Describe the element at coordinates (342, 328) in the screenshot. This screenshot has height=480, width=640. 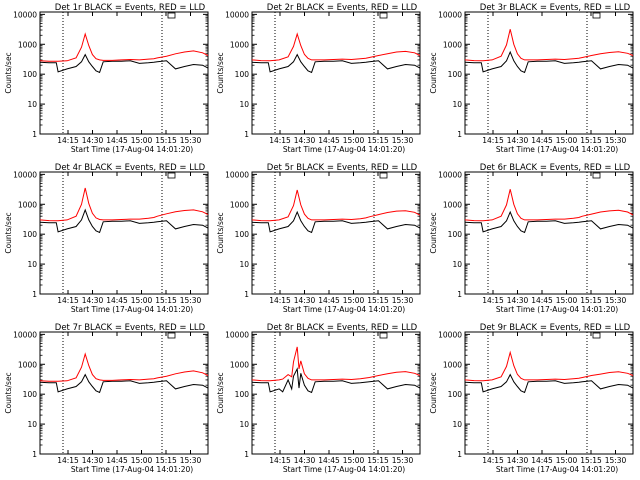
I see `panel-title: Det 8r BLACK = Events, RED = LLD` at that location.